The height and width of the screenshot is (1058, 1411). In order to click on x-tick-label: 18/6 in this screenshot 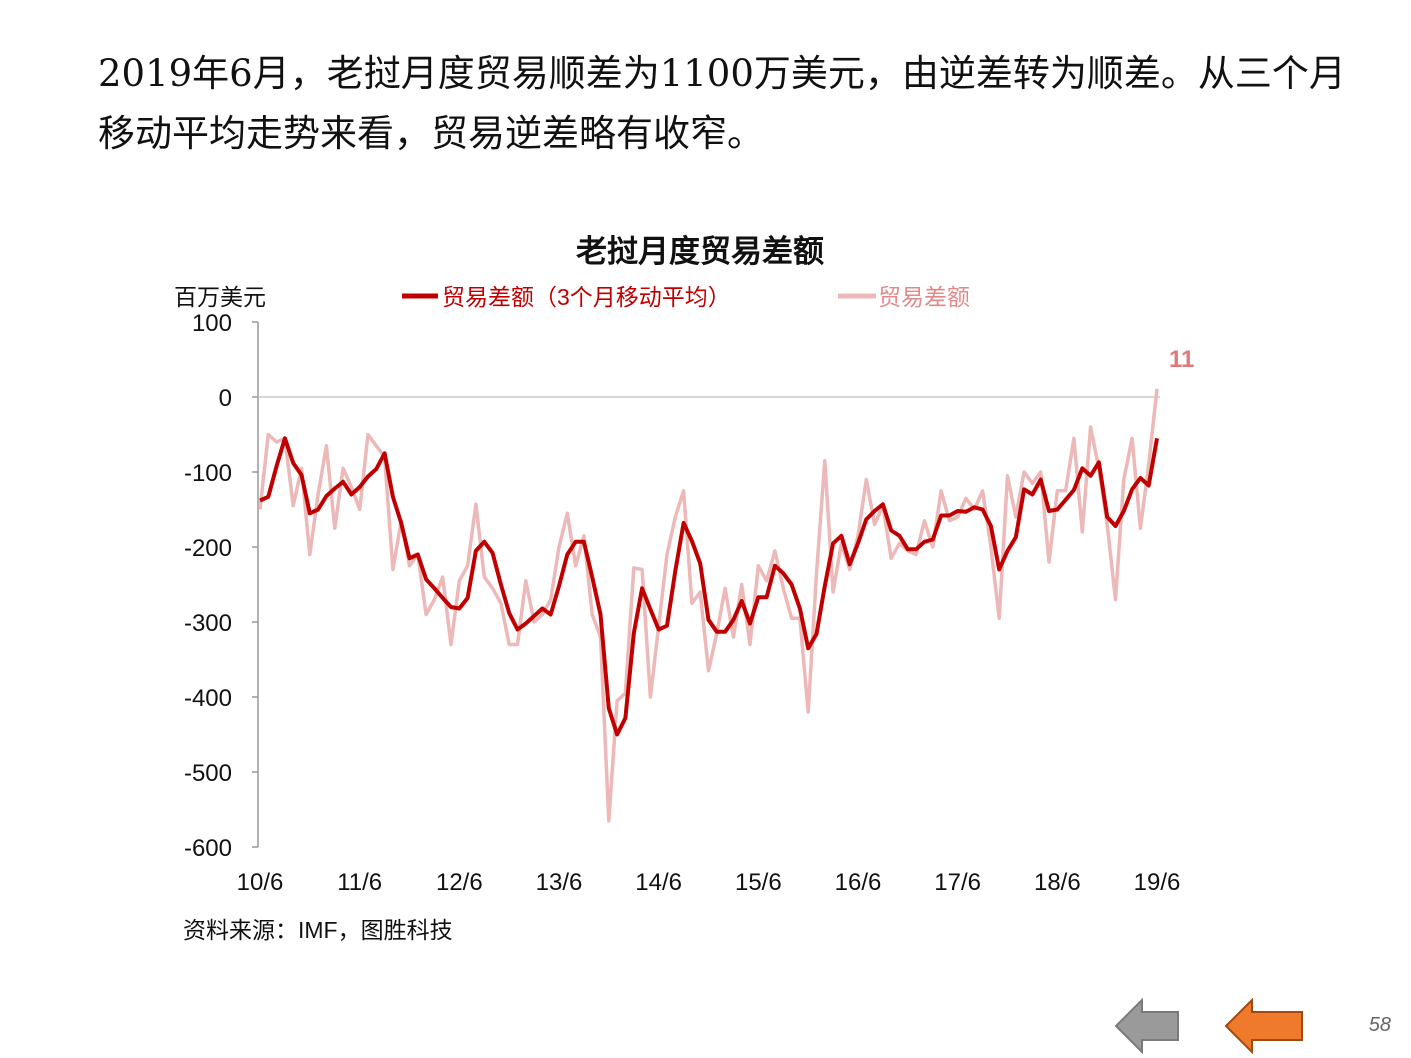, I will do `click(1057, 882)`.